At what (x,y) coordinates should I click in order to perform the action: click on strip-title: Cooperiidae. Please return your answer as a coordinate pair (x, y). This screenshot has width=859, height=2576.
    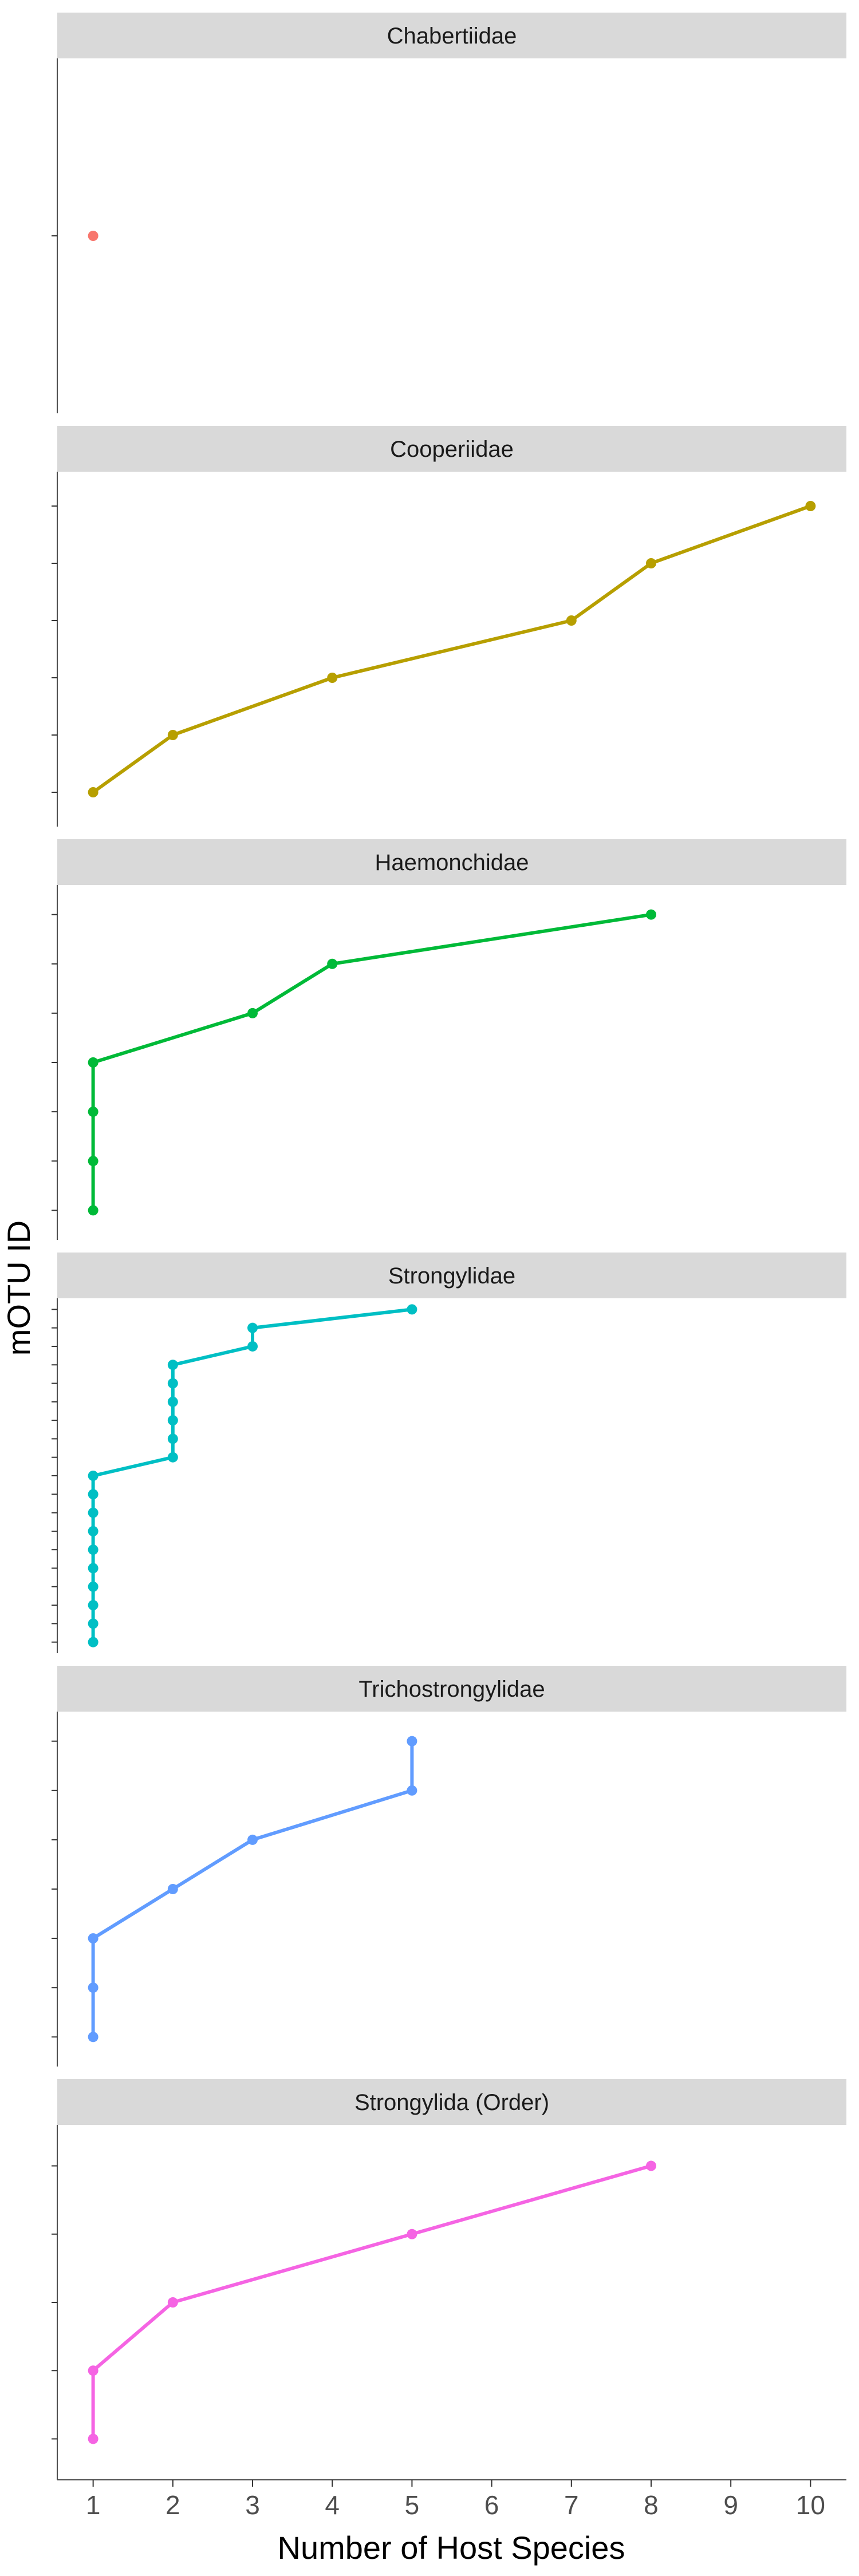
    Looking at the image, I should click on (452, 449).